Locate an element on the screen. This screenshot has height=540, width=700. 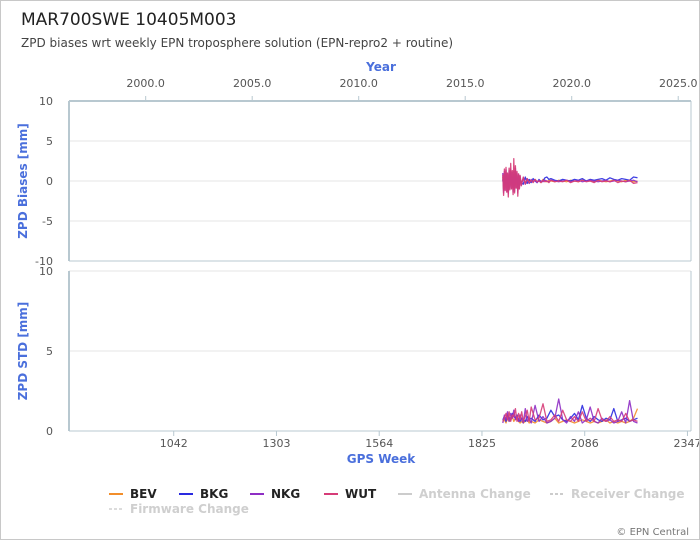
top-x-axis-label: Year is located at coordinates (380, 67).